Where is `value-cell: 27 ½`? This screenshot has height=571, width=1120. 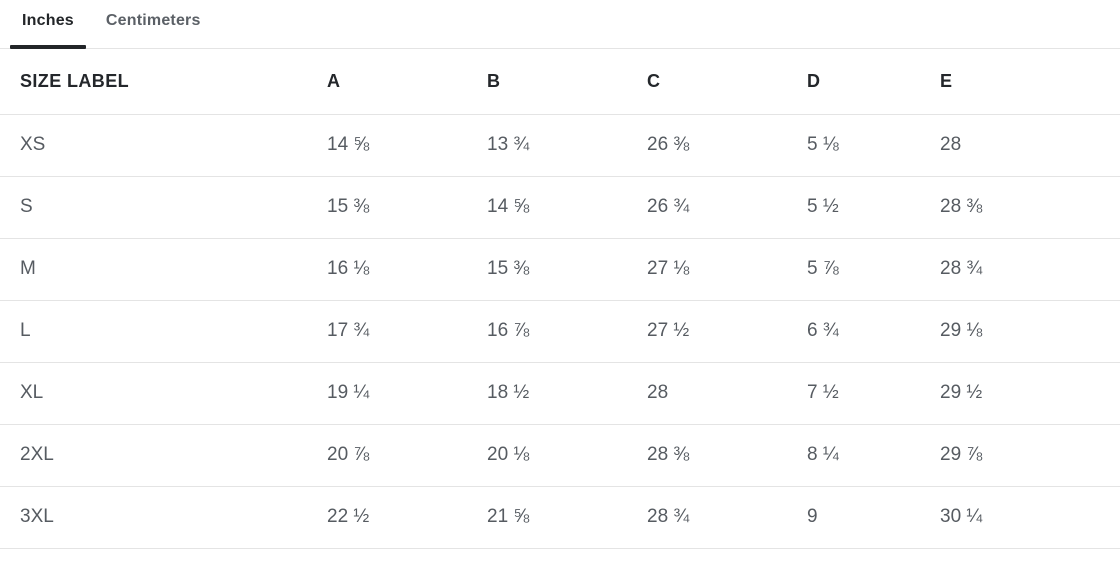 value-cell: 27 ½ is located at coordinates (727, 331).